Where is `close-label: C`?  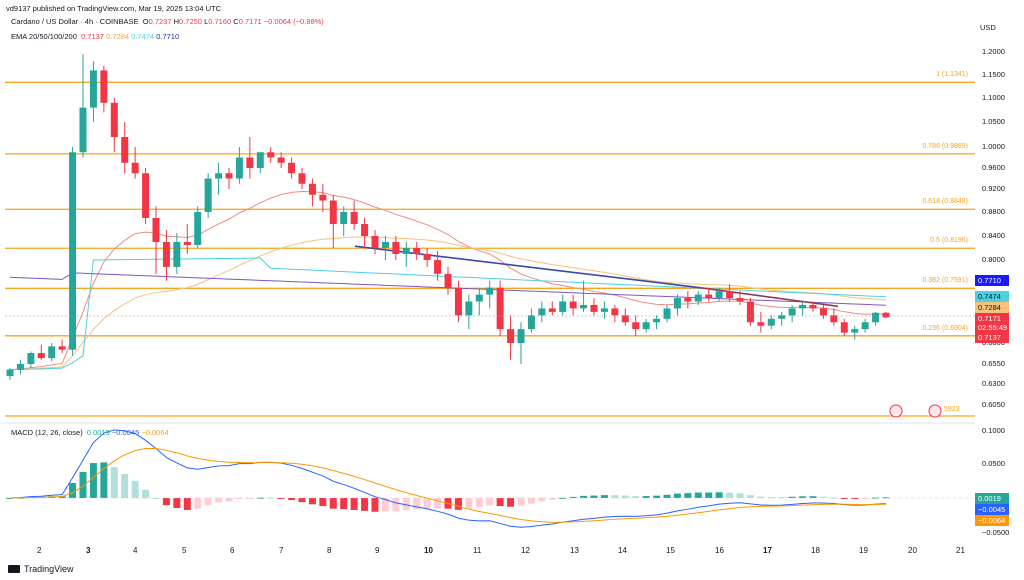 close-label: C is located at coordinates (236, 21).